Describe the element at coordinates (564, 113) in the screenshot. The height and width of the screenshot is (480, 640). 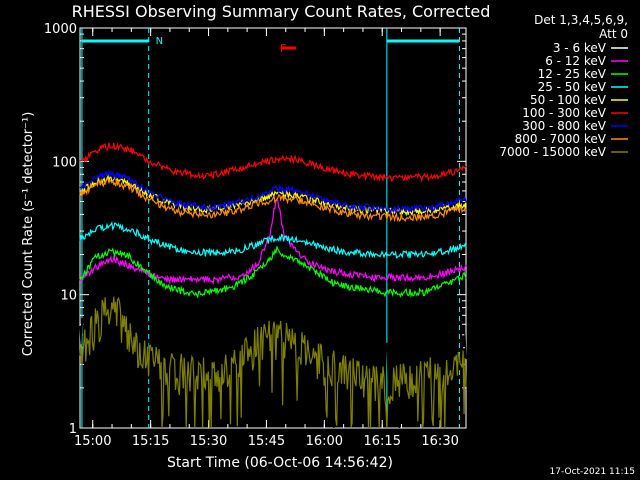
I see `legend-label: 100 - 300 keV` at that location.